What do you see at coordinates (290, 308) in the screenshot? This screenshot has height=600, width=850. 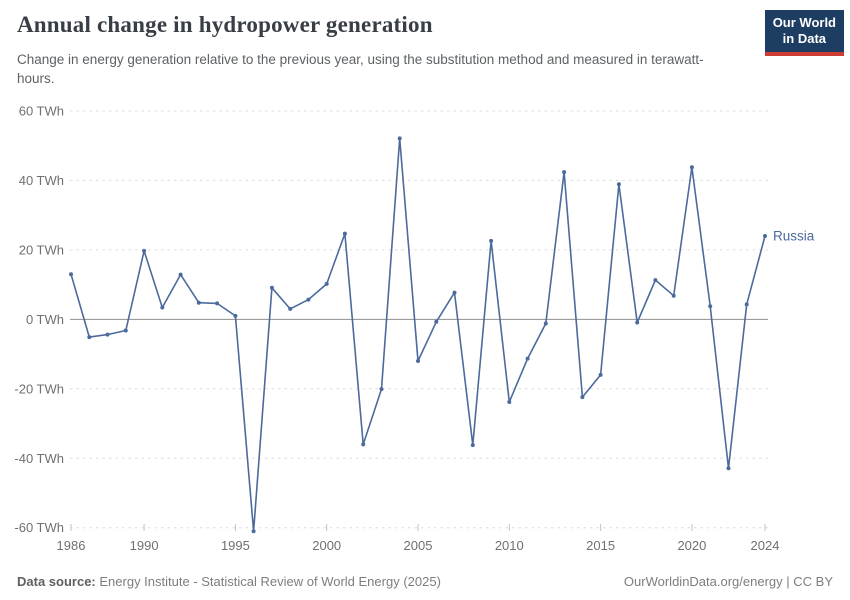 I see `data-point-1998` at bounding box center [290, 308].